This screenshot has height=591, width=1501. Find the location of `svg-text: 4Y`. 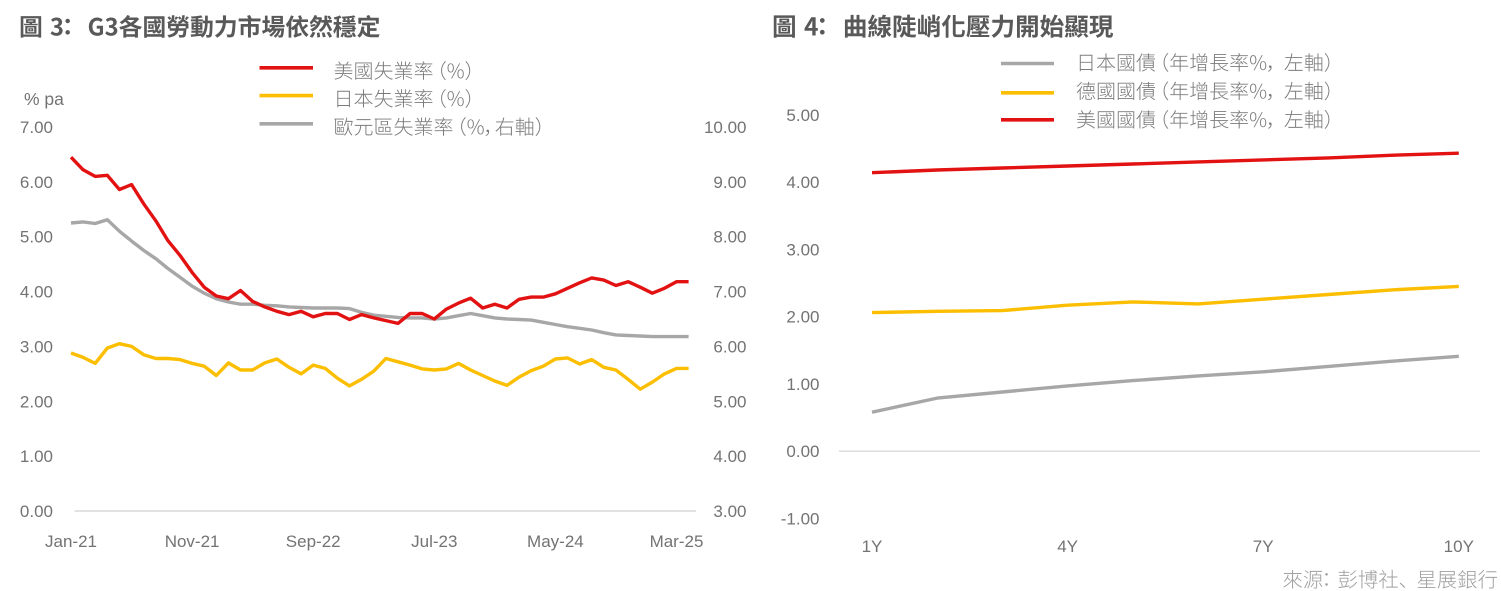

svg-text: 4Y is located at coordinates (1067, 546).